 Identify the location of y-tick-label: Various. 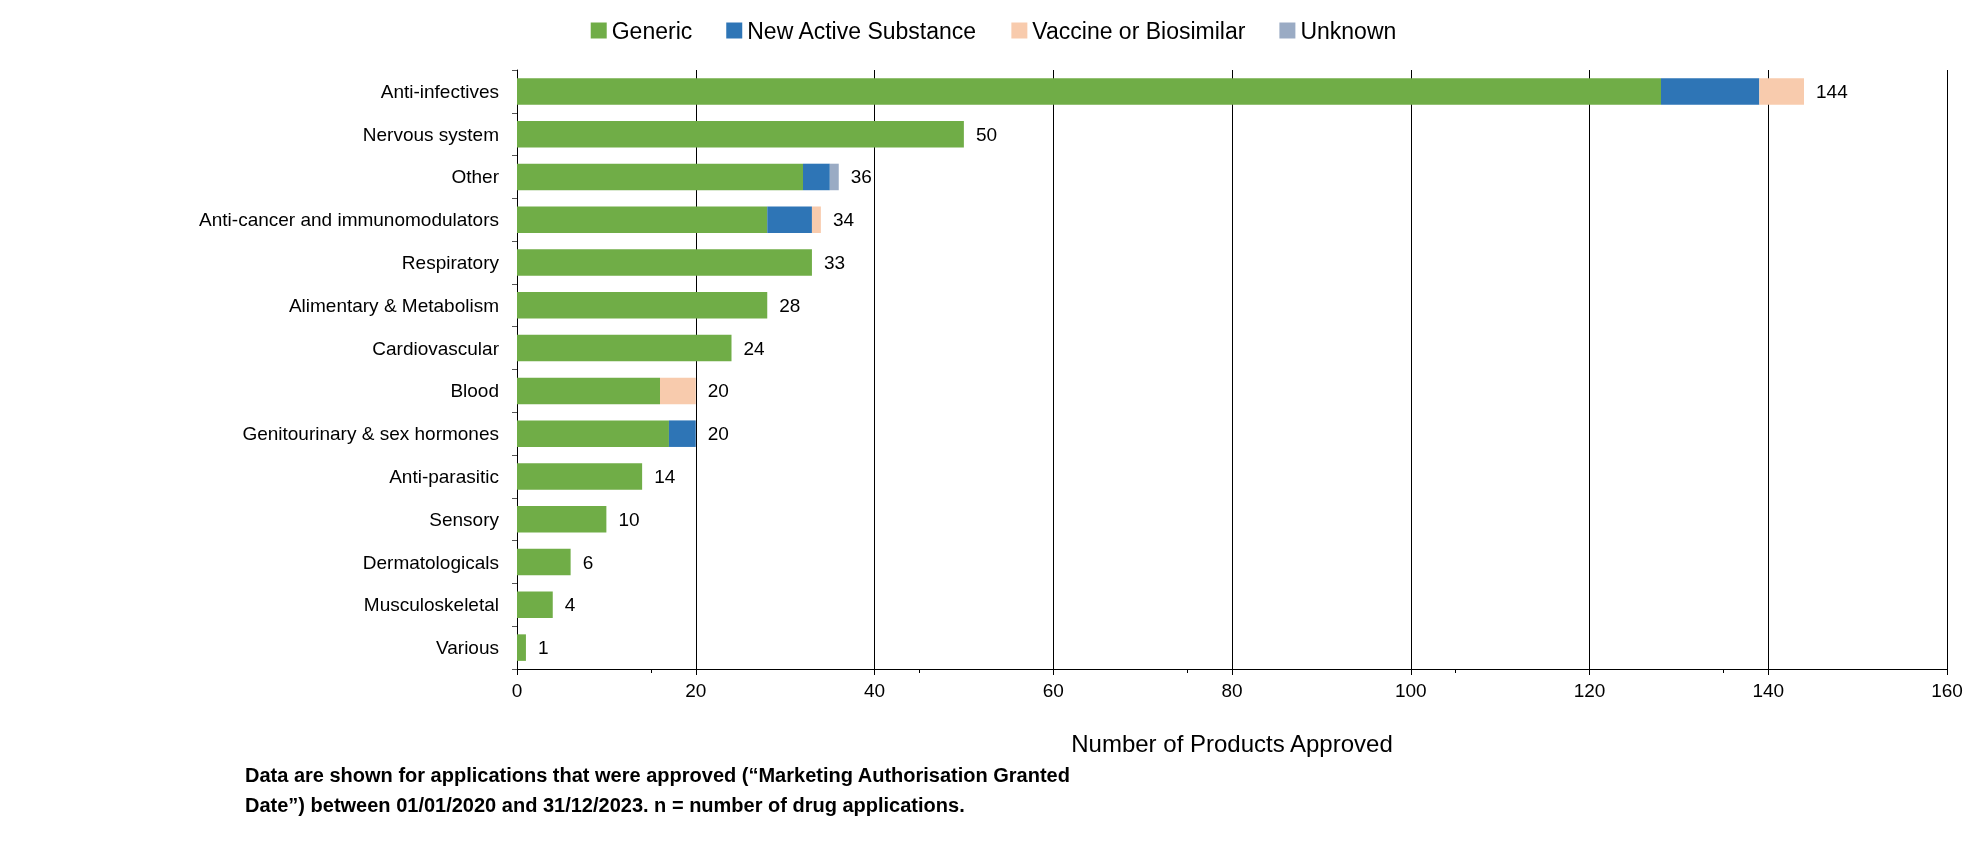
(467, 648).